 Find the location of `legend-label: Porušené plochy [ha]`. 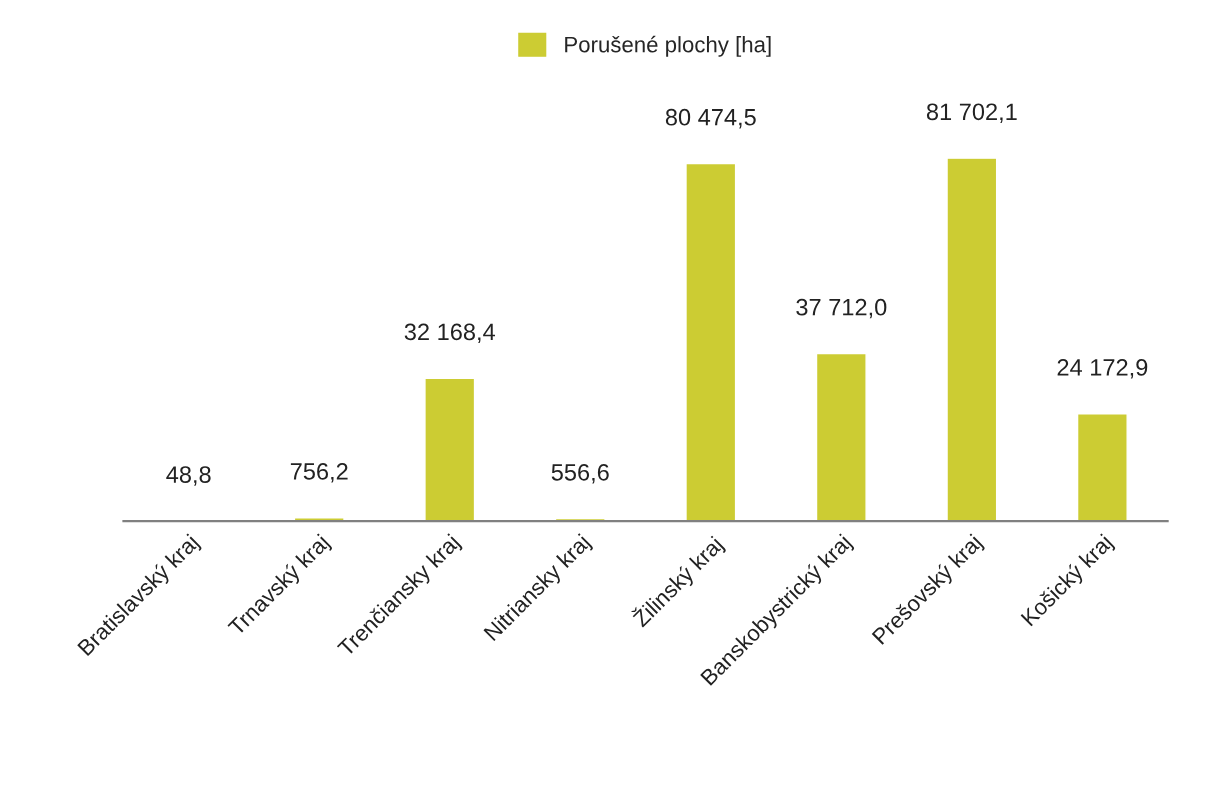

legend-label: Porušené plochy [ha] is located at coordinates (668, 46).